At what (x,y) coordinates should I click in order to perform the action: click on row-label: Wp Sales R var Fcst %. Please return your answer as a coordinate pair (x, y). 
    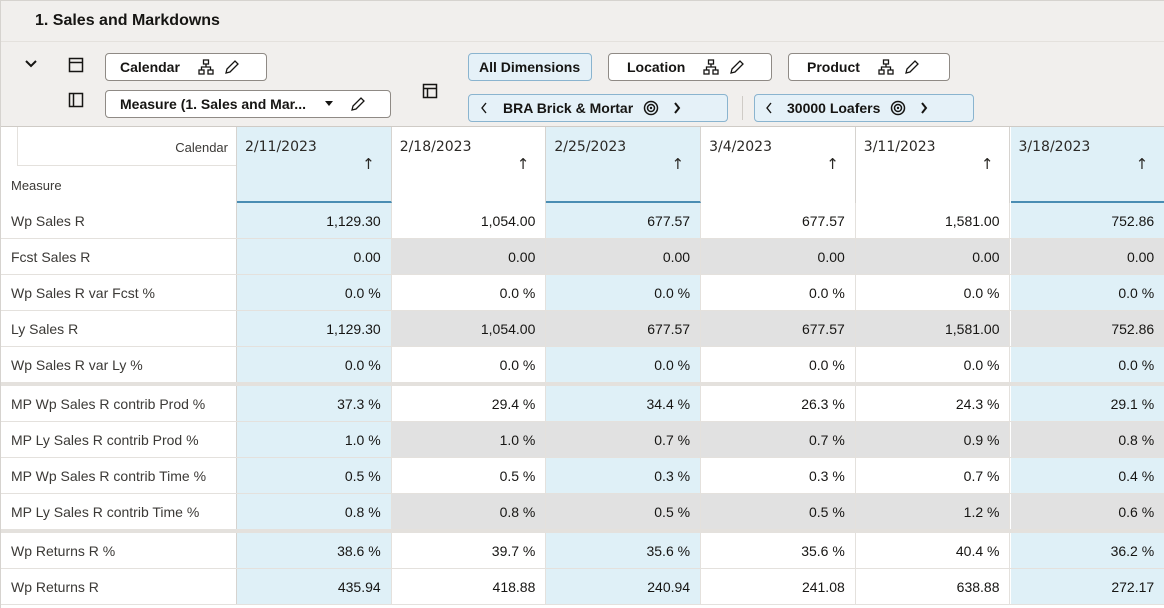
    Looking at the image, I should click on (119, 292).